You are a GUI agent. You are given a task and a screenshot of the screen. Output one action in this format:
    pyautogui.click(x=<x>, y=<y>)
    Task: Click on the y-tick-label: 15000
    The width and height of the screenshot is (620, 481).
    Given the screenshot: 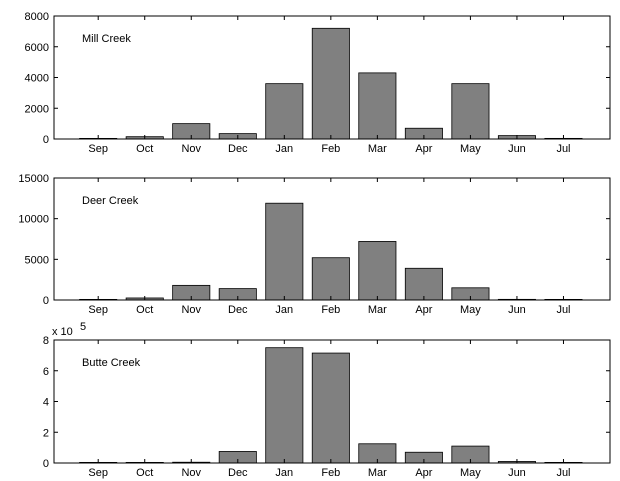 What is the action you would take?
    pyautogui.click(x=33, y=179)
    